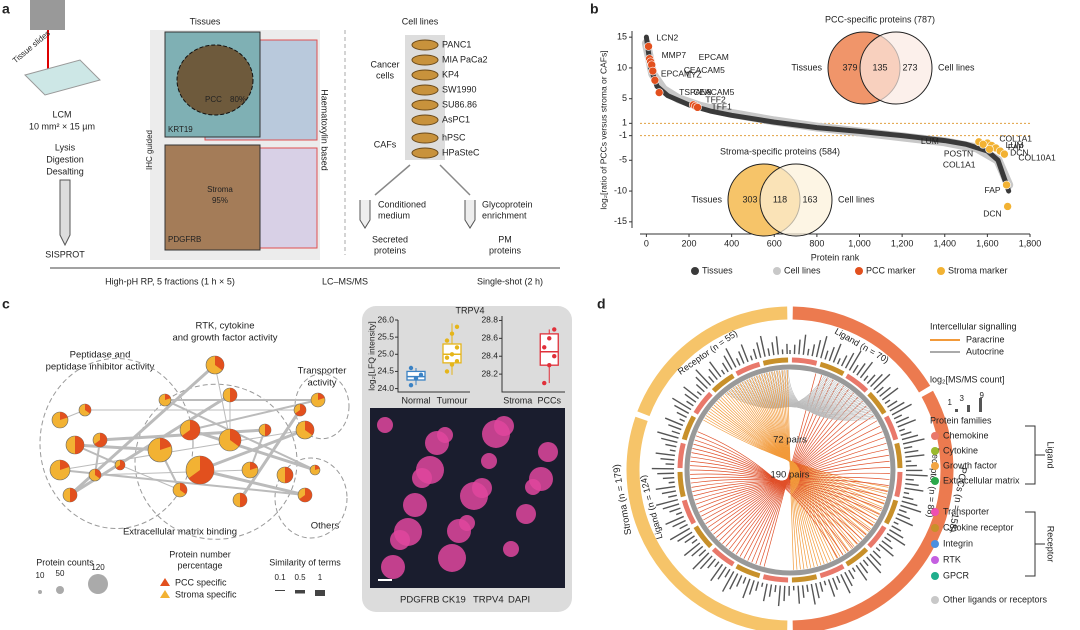 The height and width of the screenshot is (630, 1080). What do you see at coordinates (519, 600) in the screenshot?
I see `stain-label: DAPI` at bounding box center [519, 600].